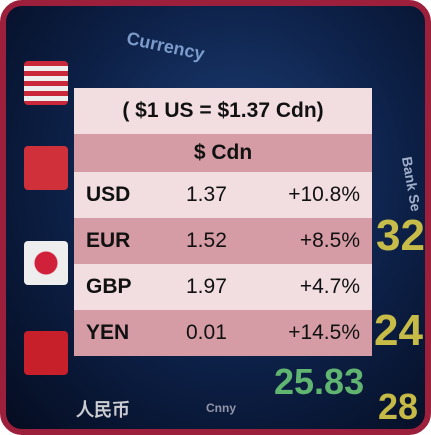  I want to click on table-cell: 1.97, so click(206, 286).